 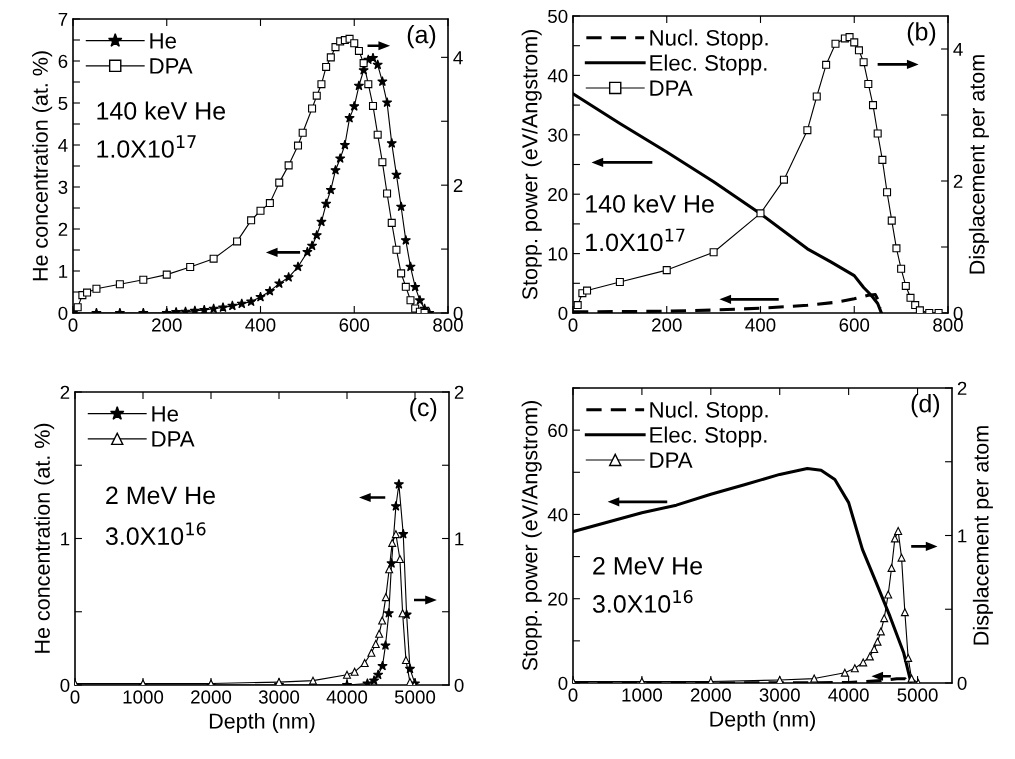 What do you see at coordinates (63, 103) in the screenshot?
I see `y-tick-label: 5` at bounding box center [63, 103].